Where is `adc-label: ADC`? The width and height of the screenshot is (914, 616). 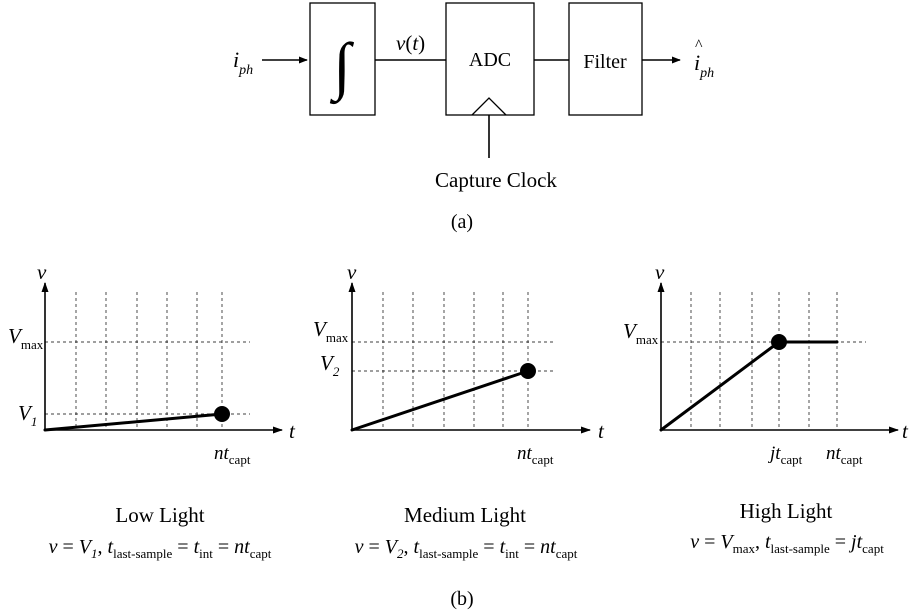
adc-label: ADC is located at coordinates (490, 60).